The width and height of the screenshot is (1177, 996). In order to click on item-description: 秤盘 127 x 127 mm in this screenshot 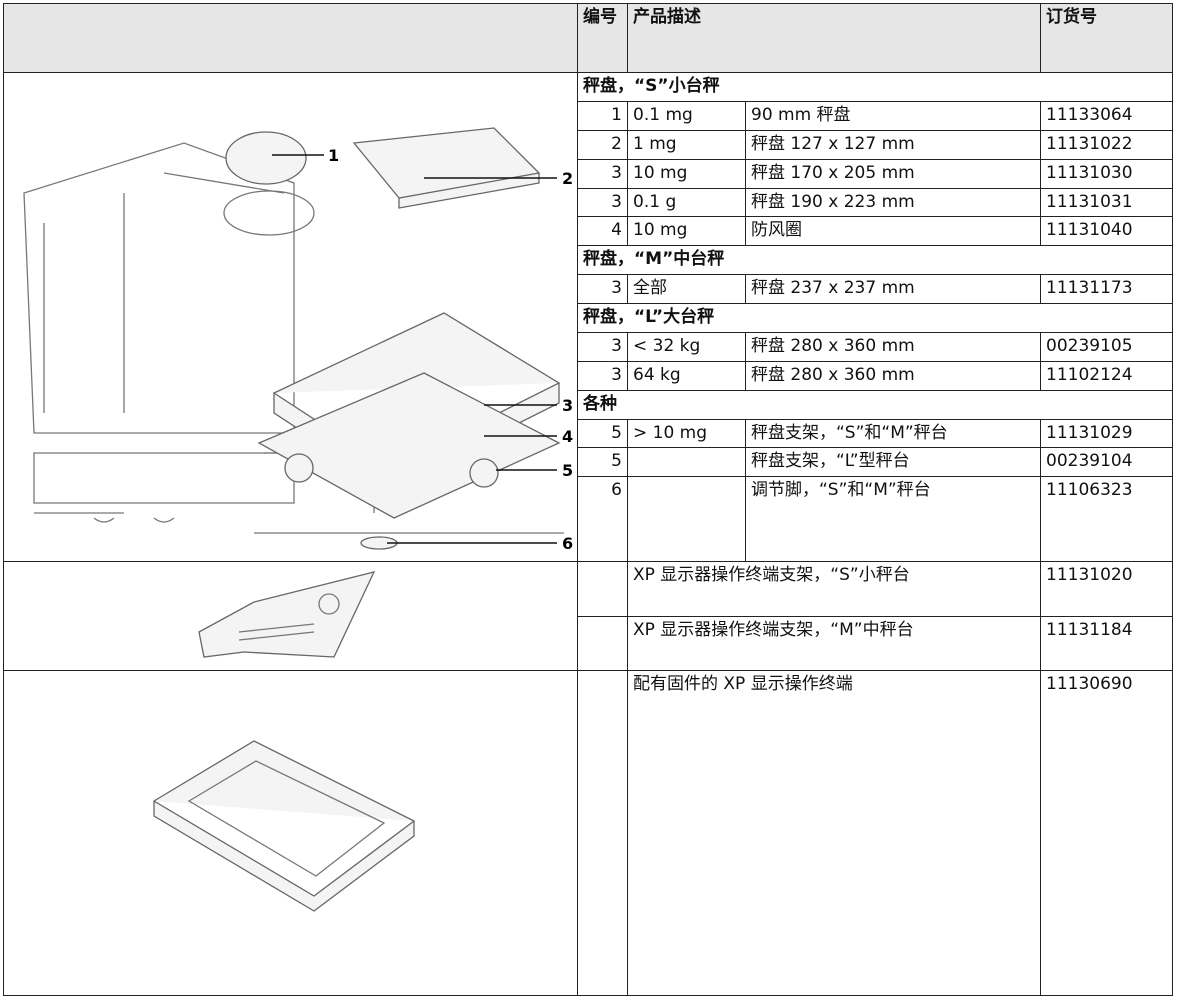, I will do `click(893, 144)`.